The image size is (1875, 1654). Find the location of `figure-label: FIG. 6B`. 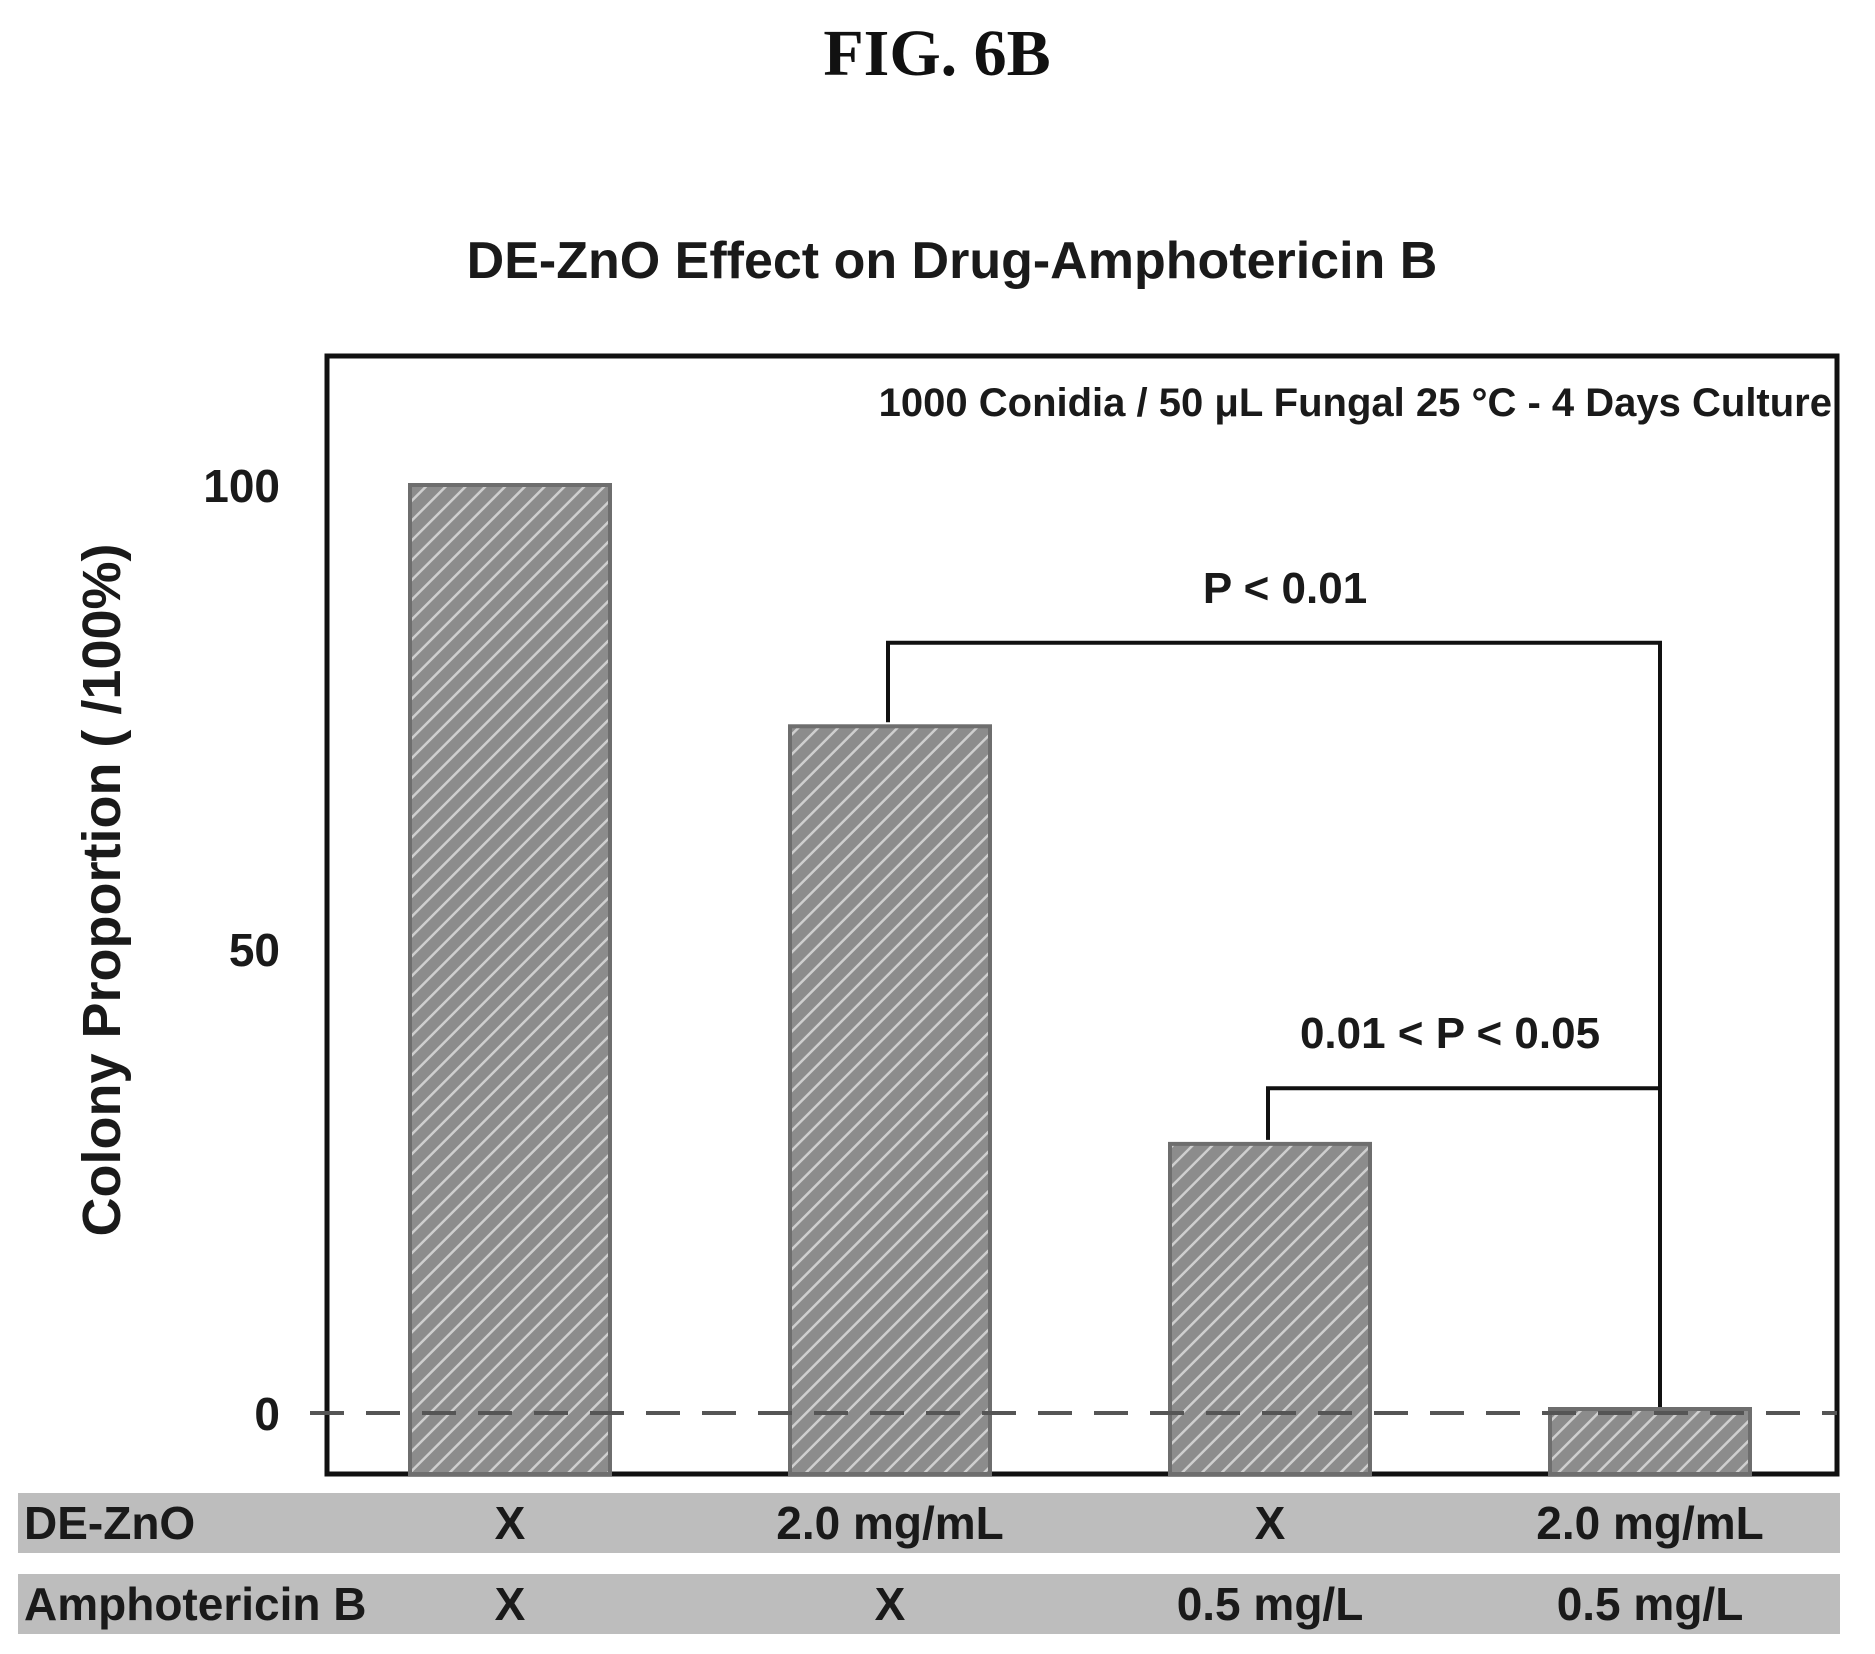

figure-label: FIG. 6B is located at coordinates (936, 53).